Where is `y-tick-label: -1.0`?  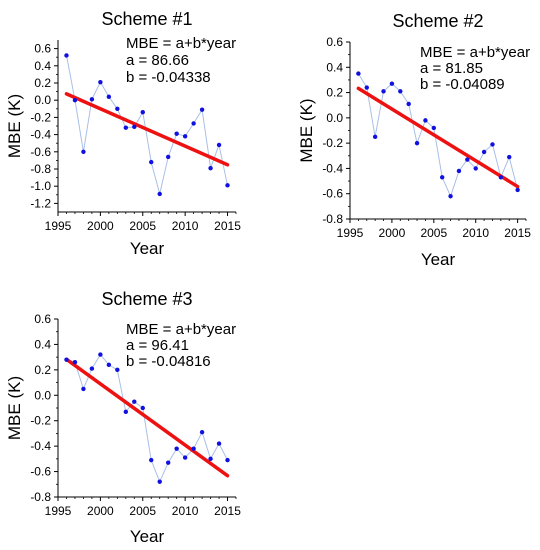 y-tick-label: -1.0 is located at coordinates (40, 186).